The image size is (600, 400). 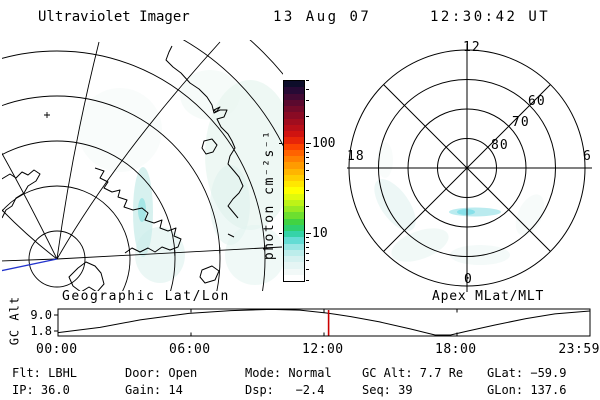 What do you see at coordinates (41, 390) in the screenshot?
I see `status-ip: IP: 36.0` at bounding box center [41, 390].